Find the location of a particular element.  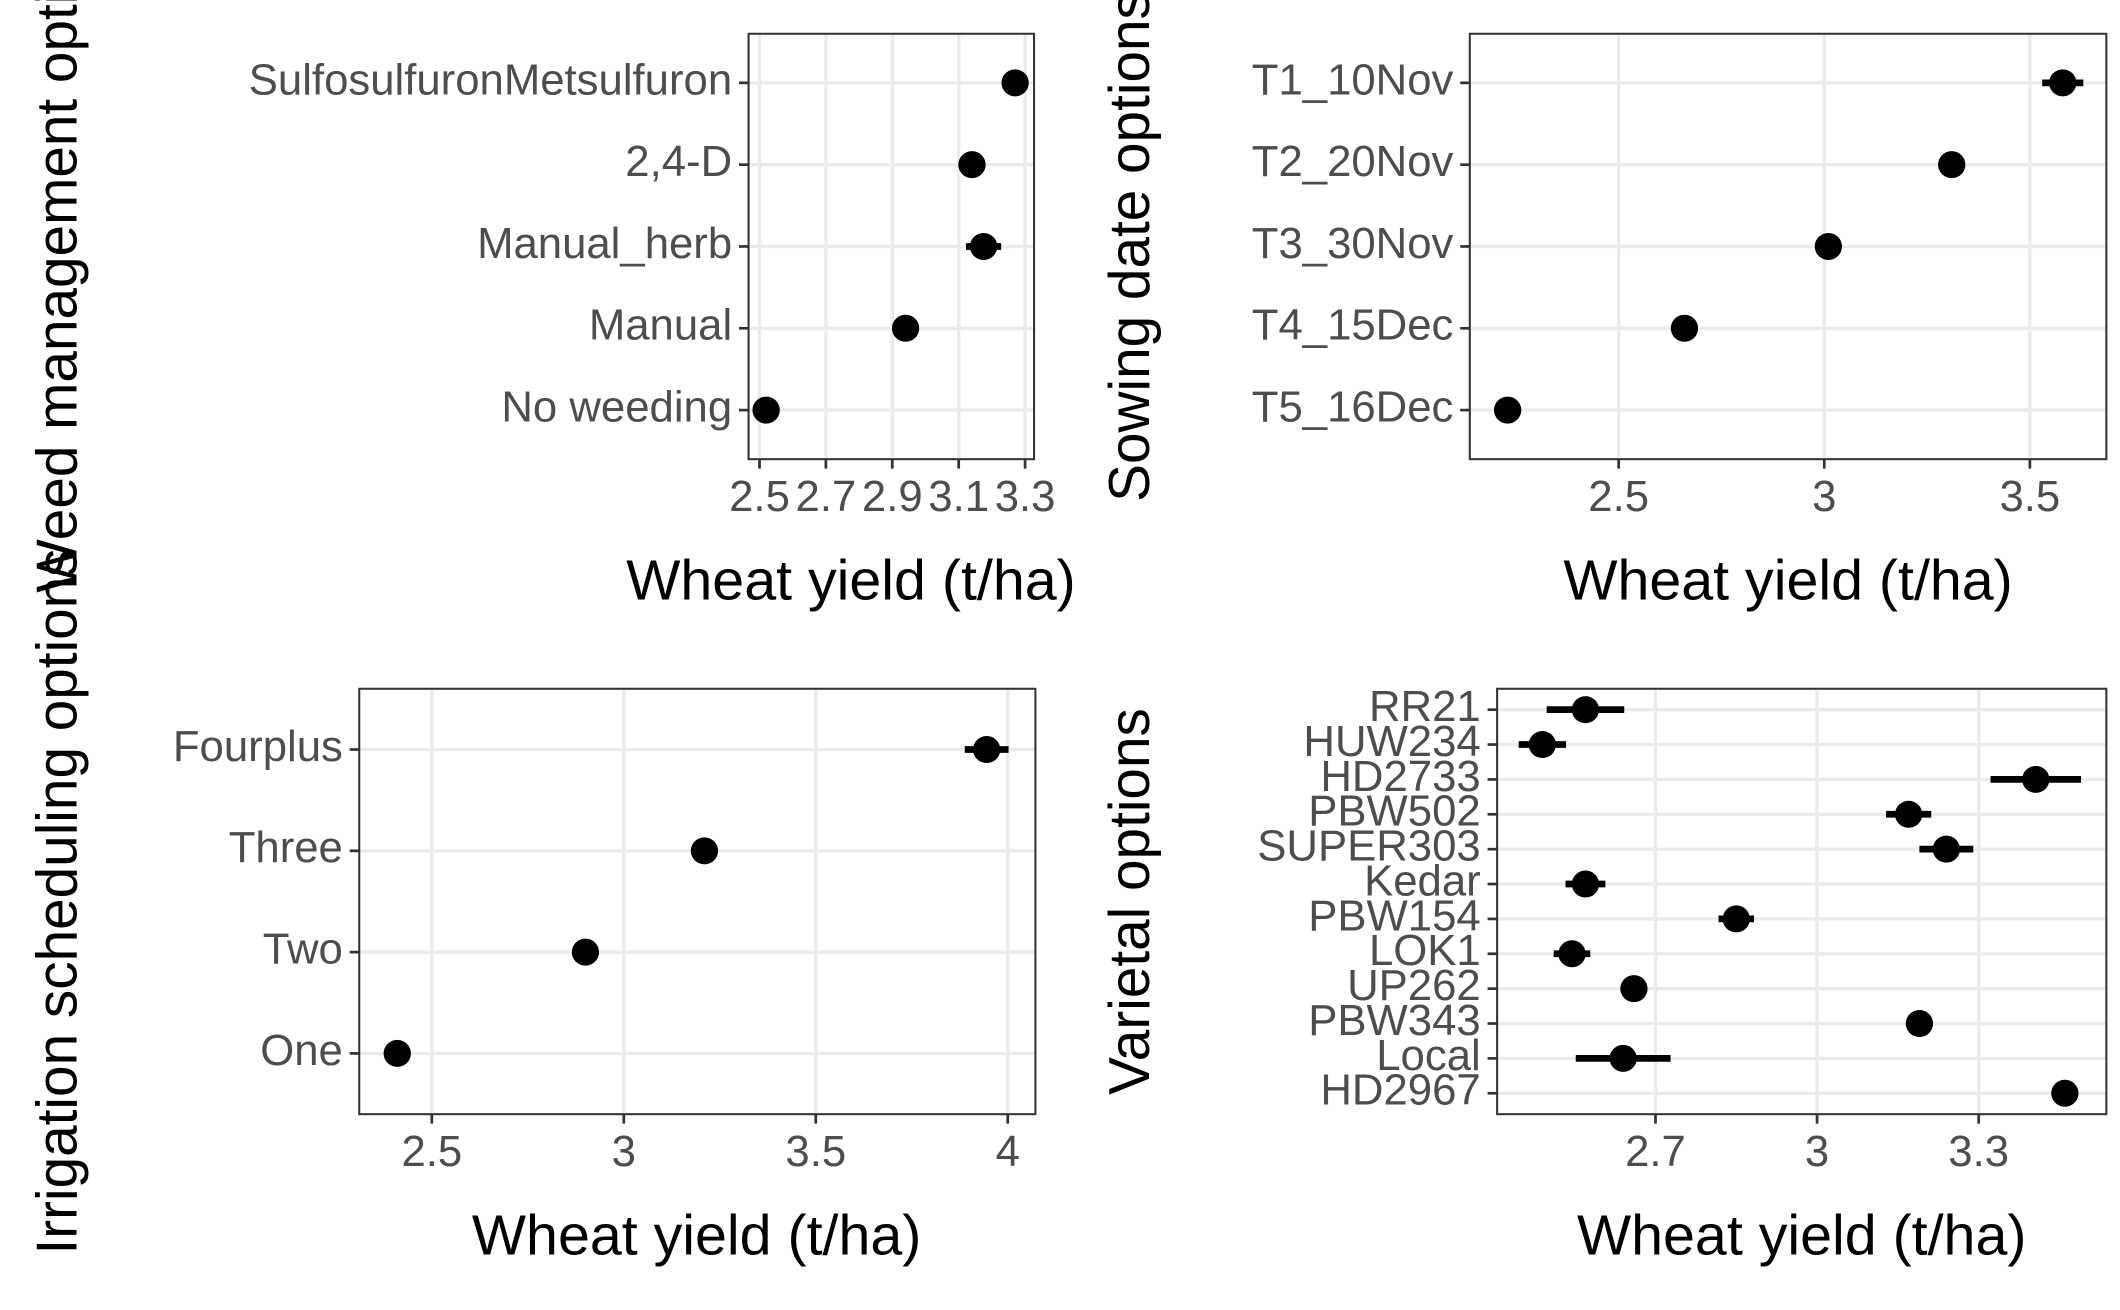

y-axis-title: Irrigation scheduling options is located at coordinates (57, 901).